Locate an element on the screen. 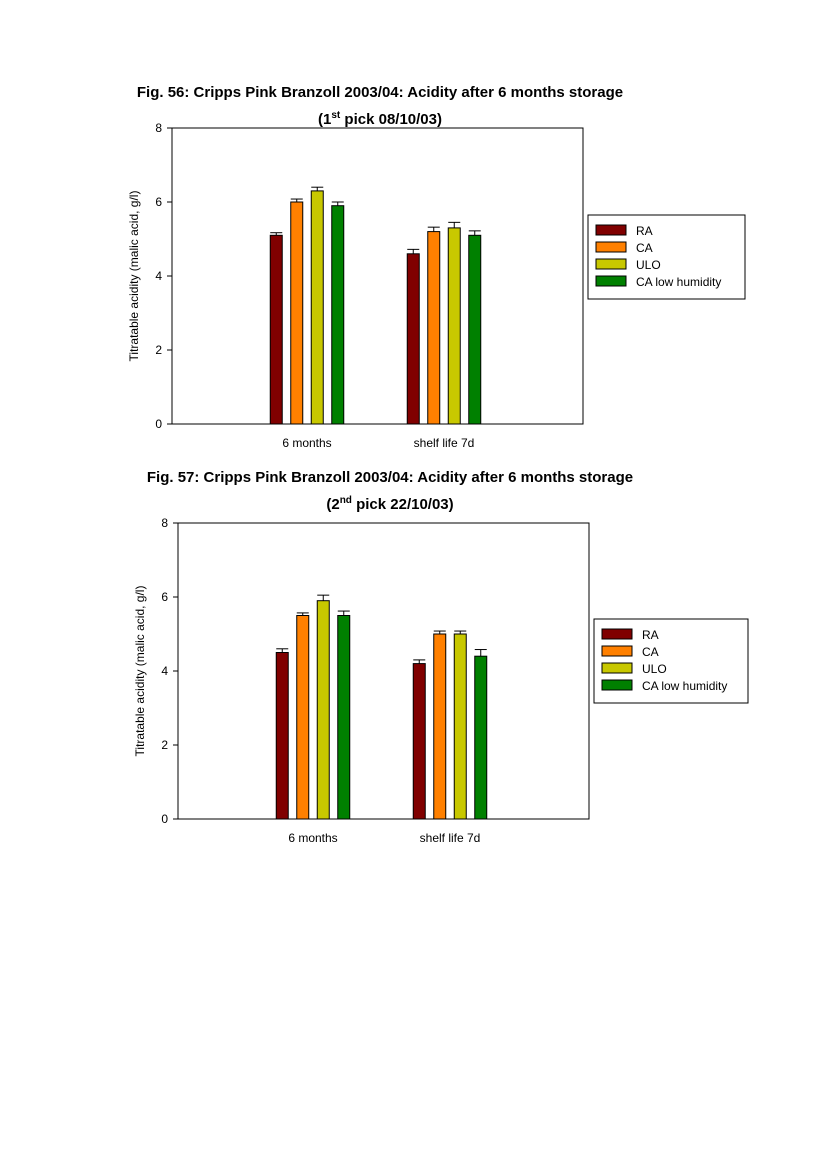 The image size is (826, 1169). fig56-y-tick-label: 4 is located at coordinates (158, 276).